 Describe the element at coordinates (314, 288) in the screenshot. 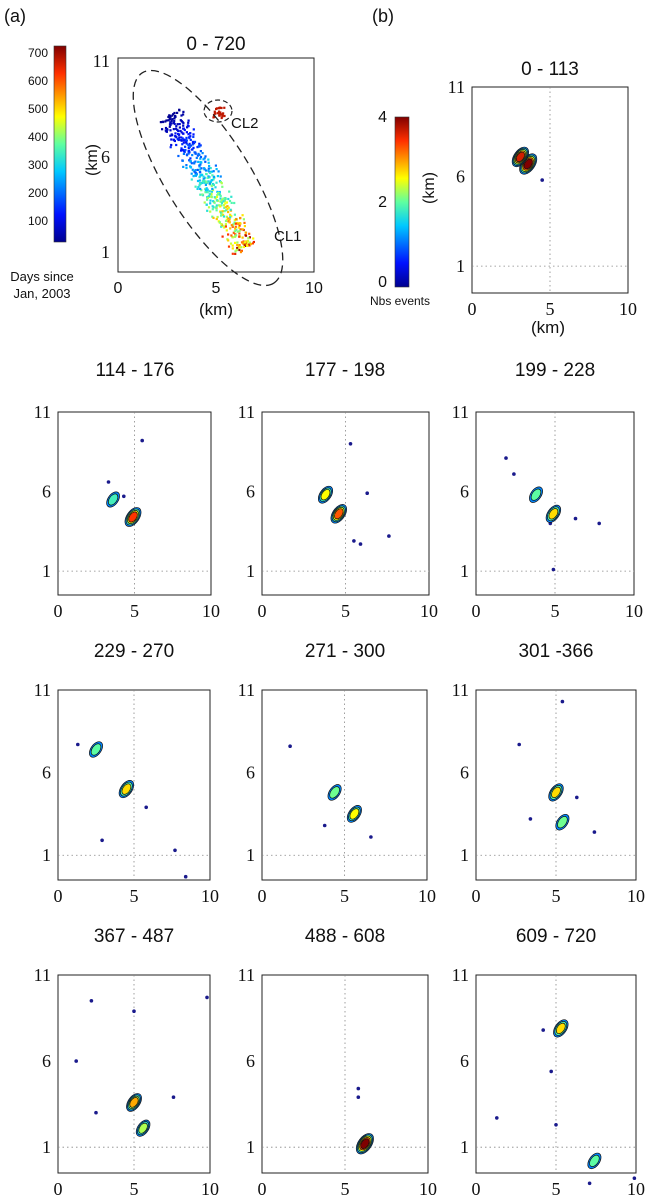

I see `scatter-xtick-10: 10` at that location.